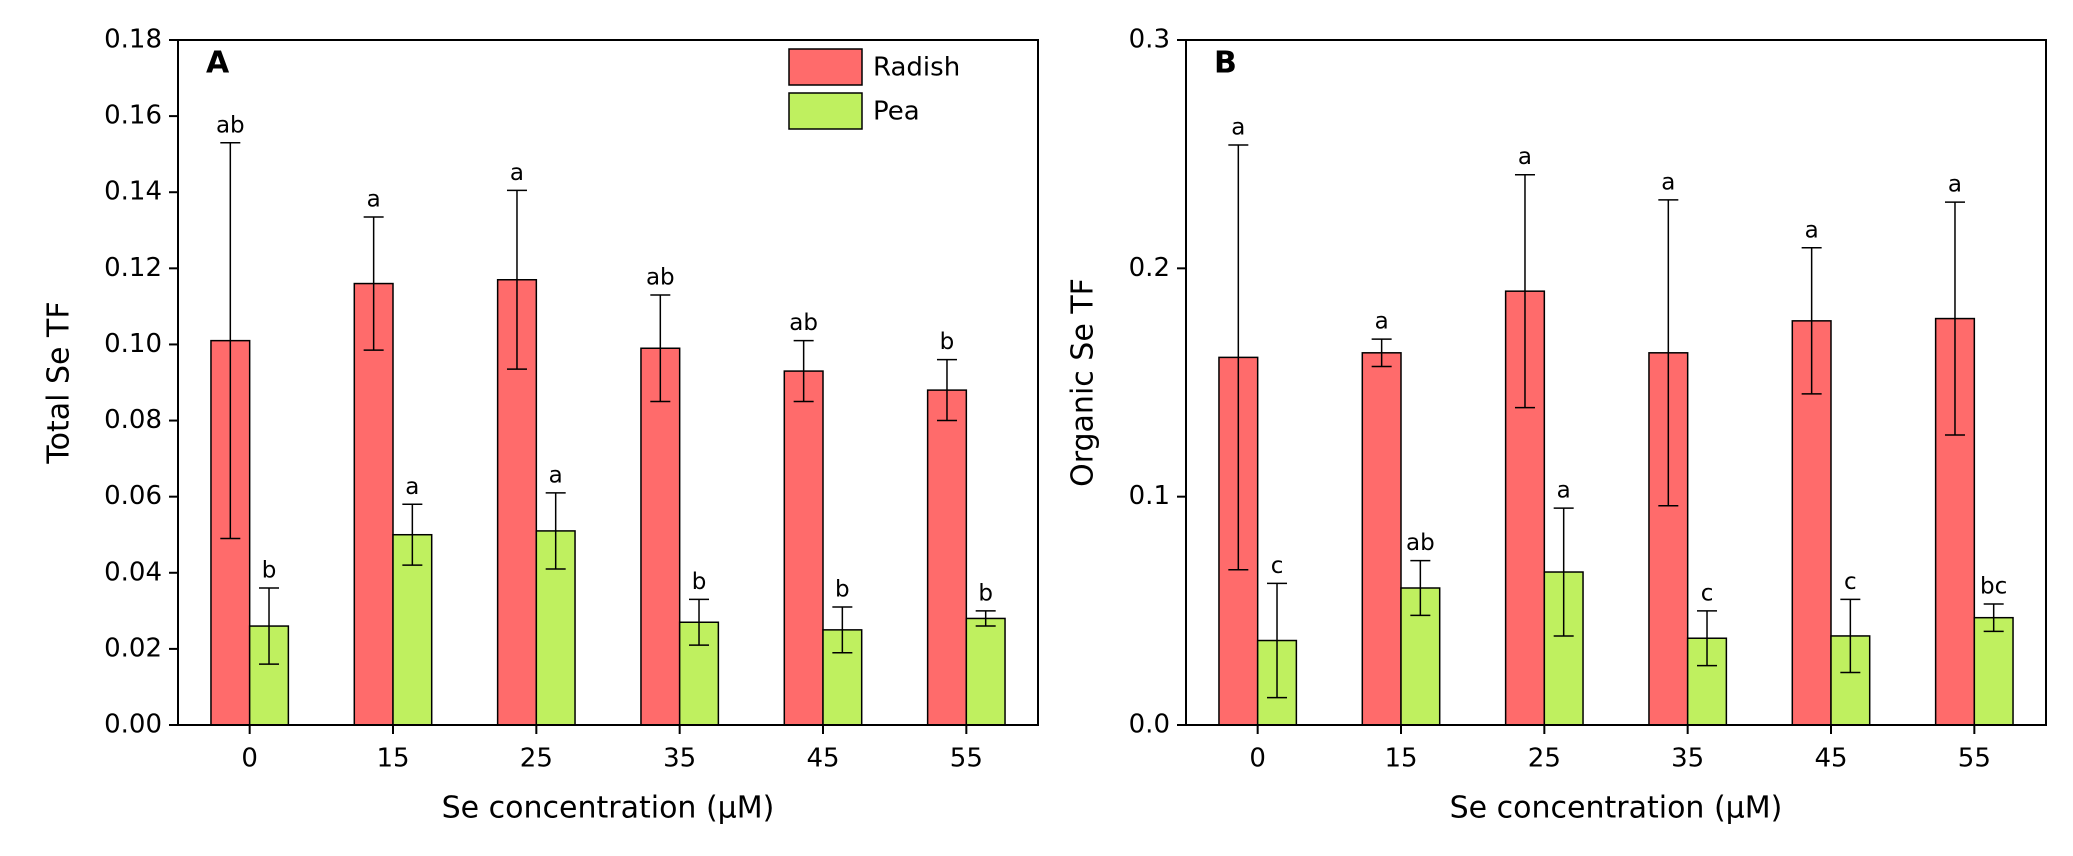 The width and height of the screenshot is (2073, 856). Describe the element at coordinates (896, 112) in the screenshot. I see `legend-label: Pea` at that location.